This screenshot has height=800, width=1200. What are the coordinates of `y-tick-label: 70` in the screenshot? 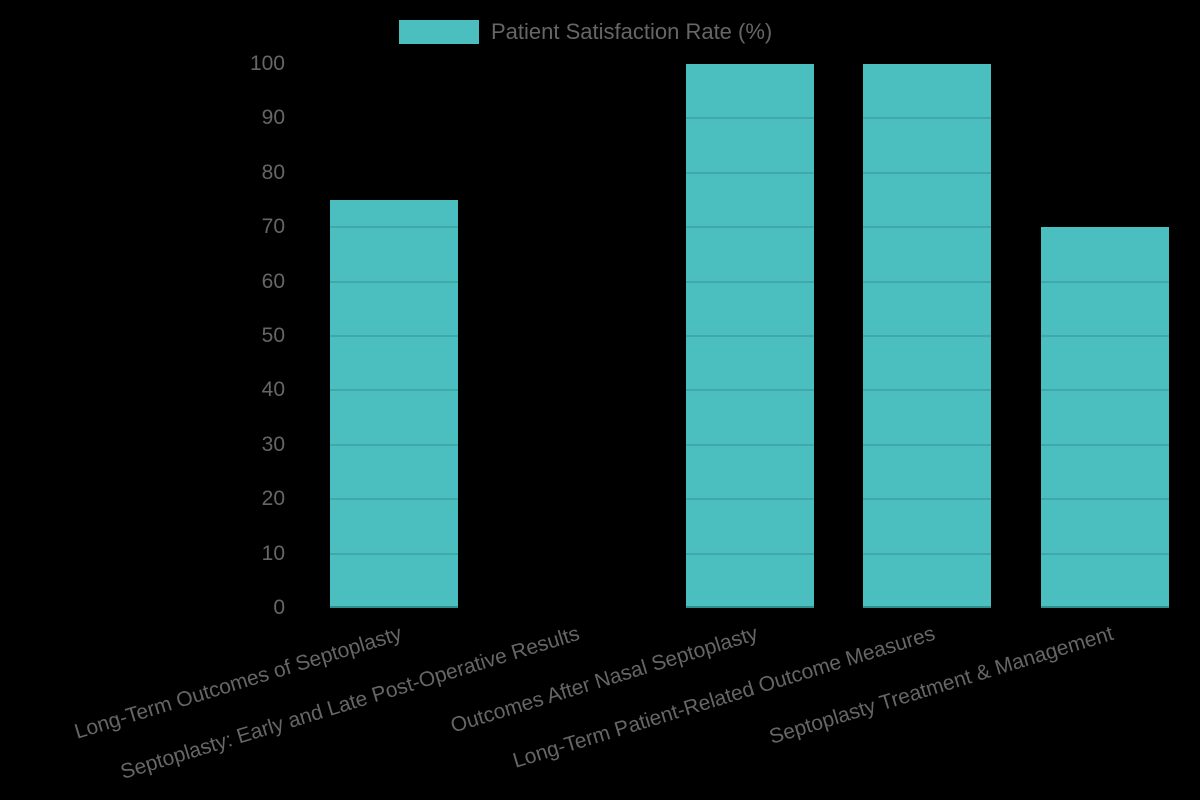 It's located at (273, 227).